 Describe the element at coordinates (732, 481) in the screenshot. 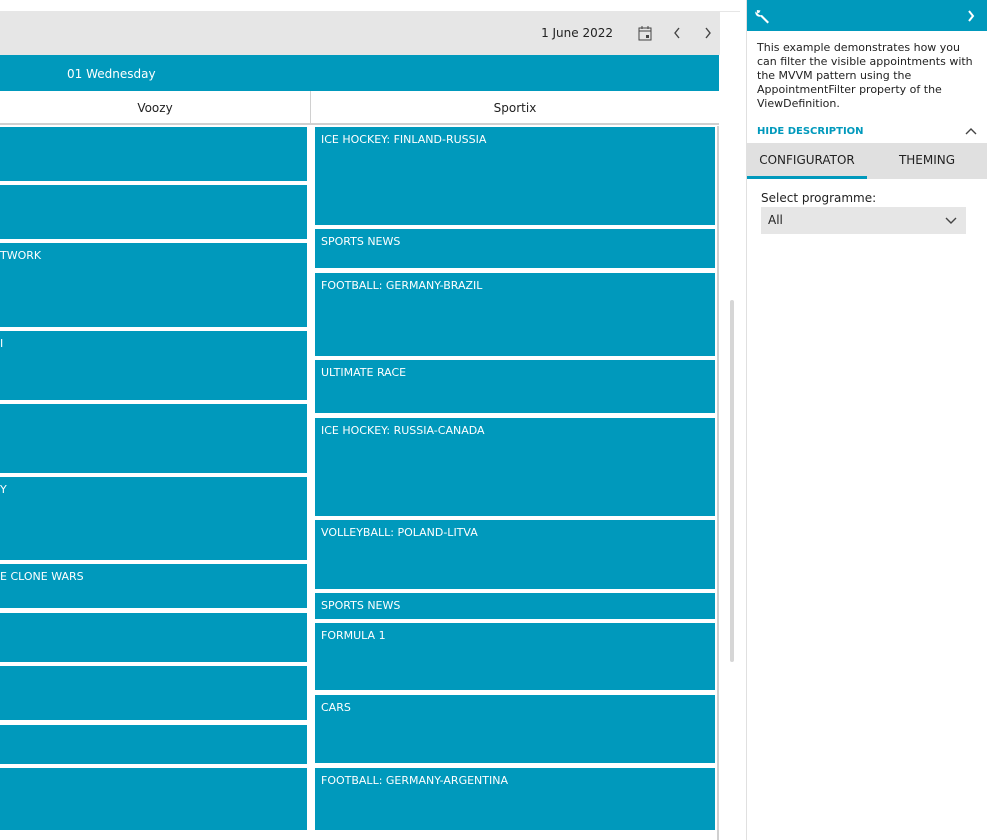

I see `vertical-scrollbar` at that location.